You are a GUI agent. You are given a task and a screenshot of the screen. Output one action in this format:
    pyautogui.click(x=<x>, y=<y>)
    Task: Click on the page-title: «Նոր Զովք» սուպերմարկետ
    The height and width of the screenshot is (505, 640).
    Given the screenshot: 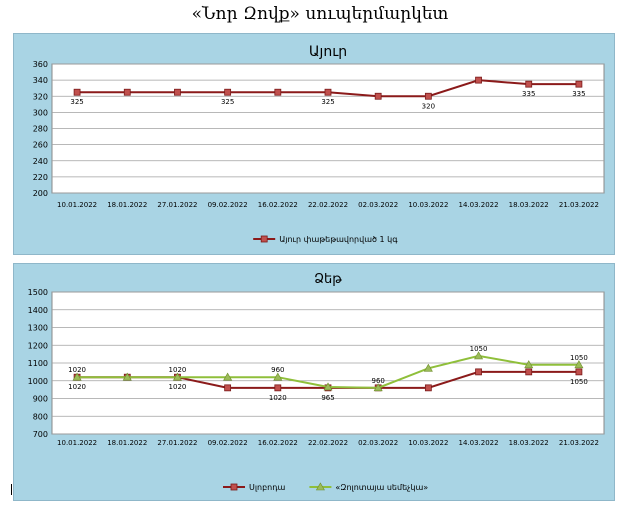 What is the action you would take?
    pyautogui.click(x=320, y=14)
    